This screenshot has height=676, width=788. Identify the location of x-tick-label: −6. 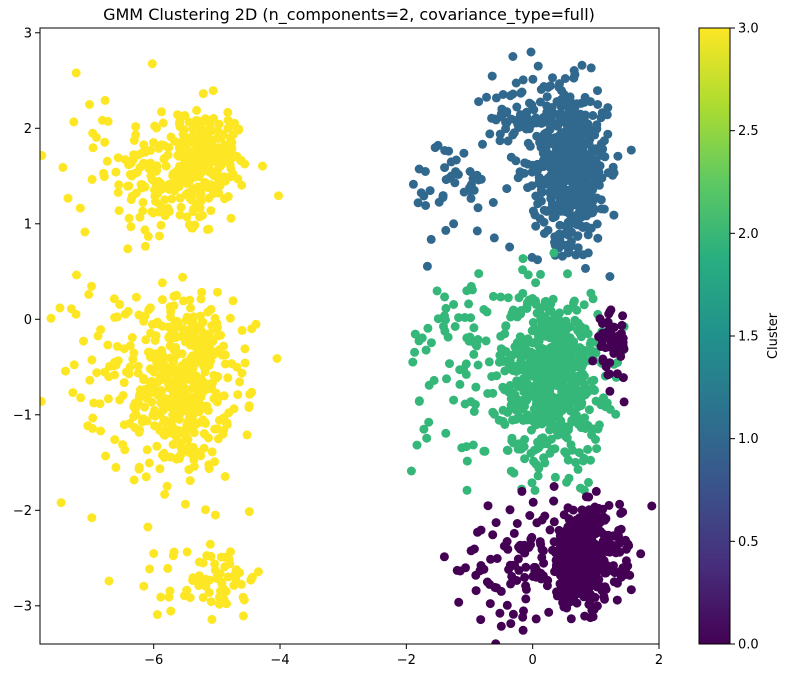
(153, 660).